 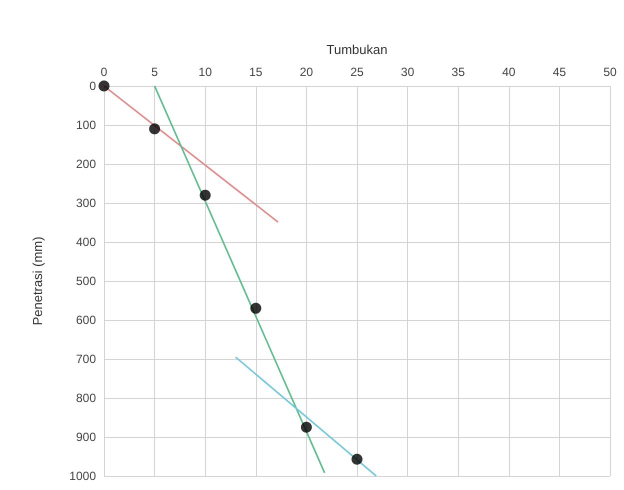 What do you see at coordinates (154, 72) in the screenshot?
I see `x-tick-label: 5` at bounding box center [154, 72].